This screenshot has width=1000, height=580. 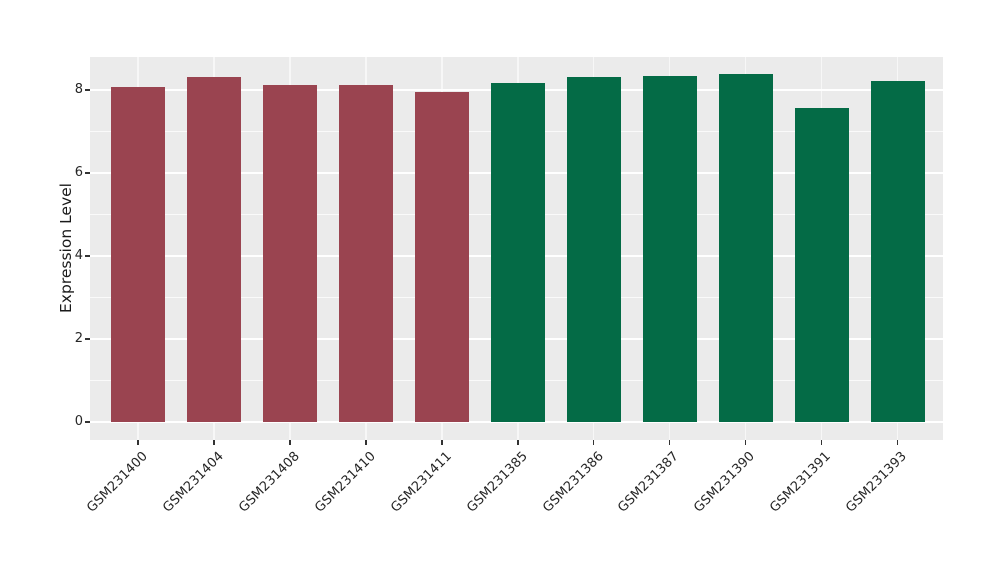 What do you see at coordinates (193, 482) in the screenshot?
I see `x-tick-label: GSM231404` at bounding box center [193, 482].